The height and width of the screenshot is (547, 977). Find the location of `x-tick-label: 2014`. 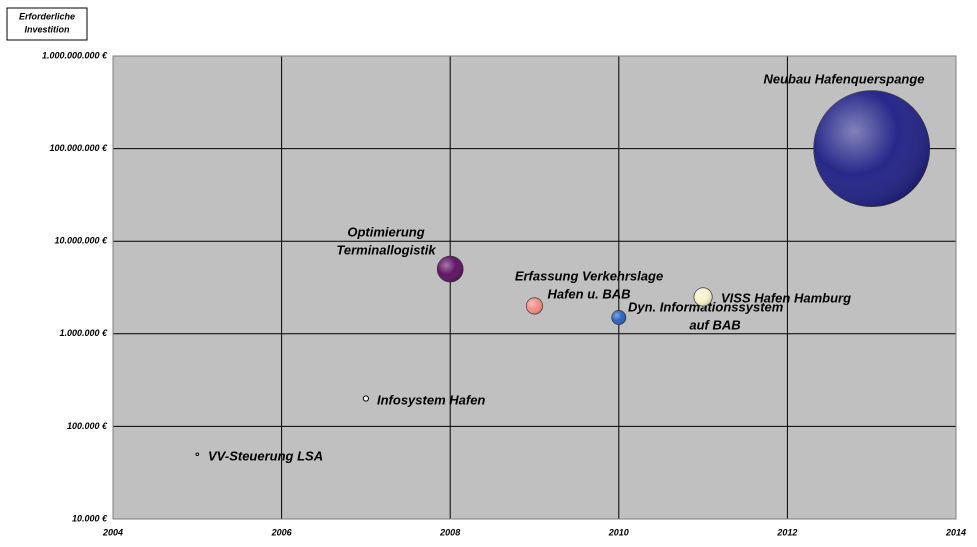

x-tick-label: 2014 is located at coordinates (955, 532).